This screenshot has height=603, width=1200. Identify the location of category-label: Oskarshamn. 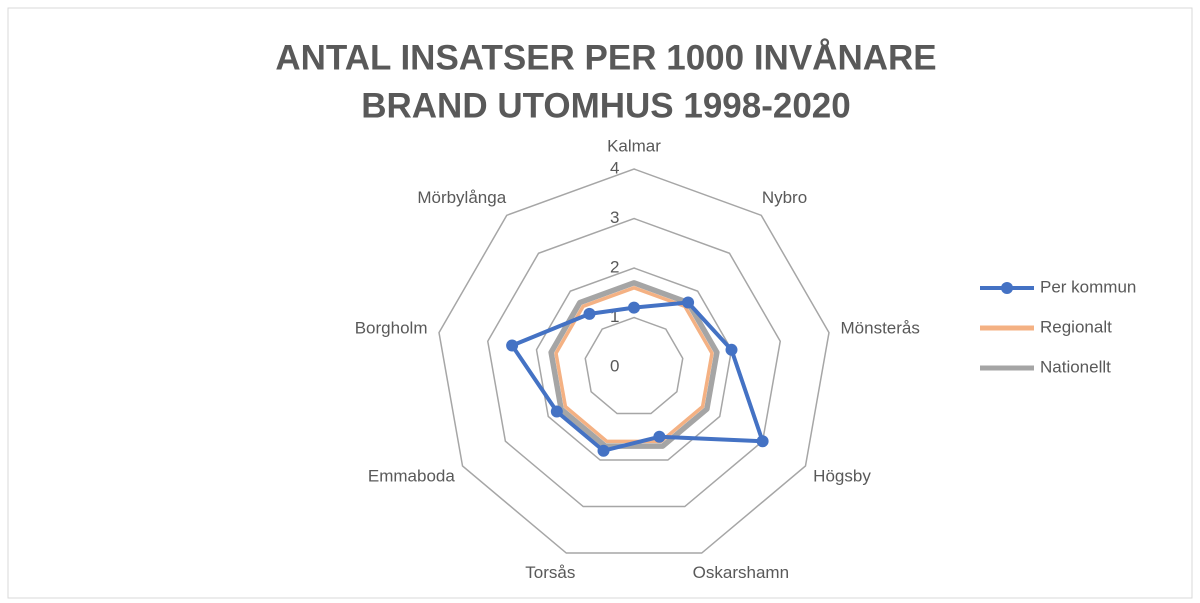
(741, 572).